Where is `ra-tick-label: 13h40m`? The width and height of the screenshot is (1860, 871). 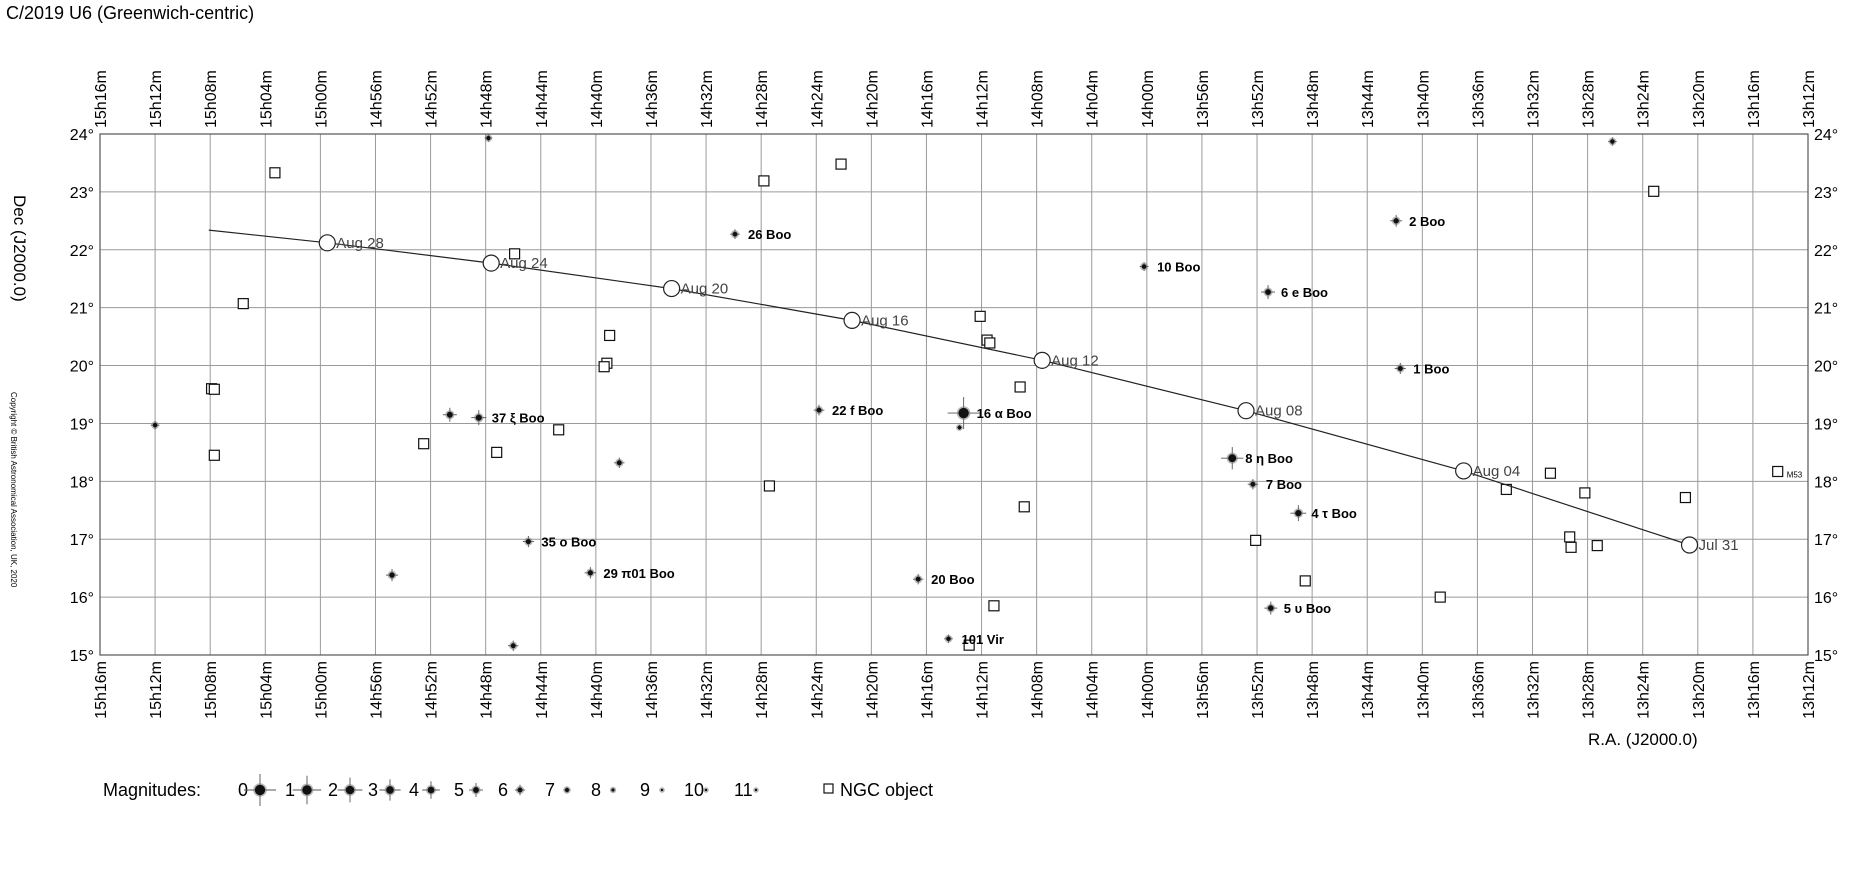 ra-tick-label: 13h40m is located at coordinates (1423, 690).